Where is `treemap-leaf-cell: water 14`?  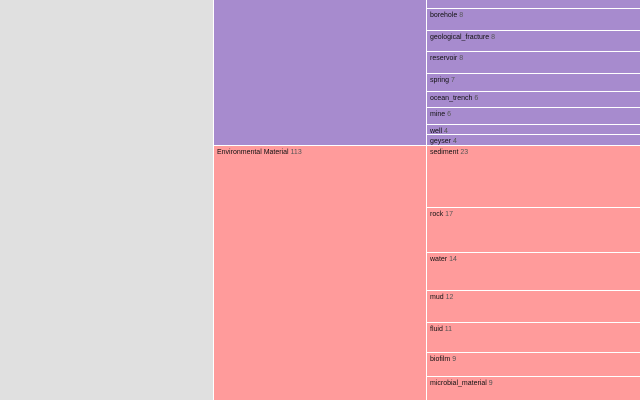
treemap-leaf-cell: water 14 is located at coordinates (533, 271).